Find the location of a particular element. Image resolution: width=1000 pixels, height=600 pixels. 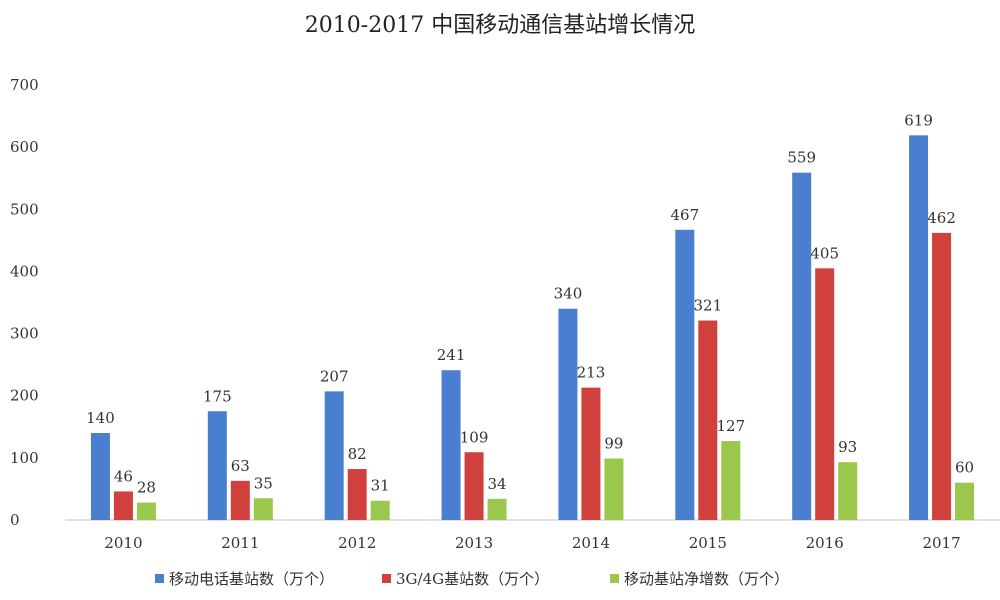

legend-label: 移动电话基站数（万个） is located at coordinates (251, 579).